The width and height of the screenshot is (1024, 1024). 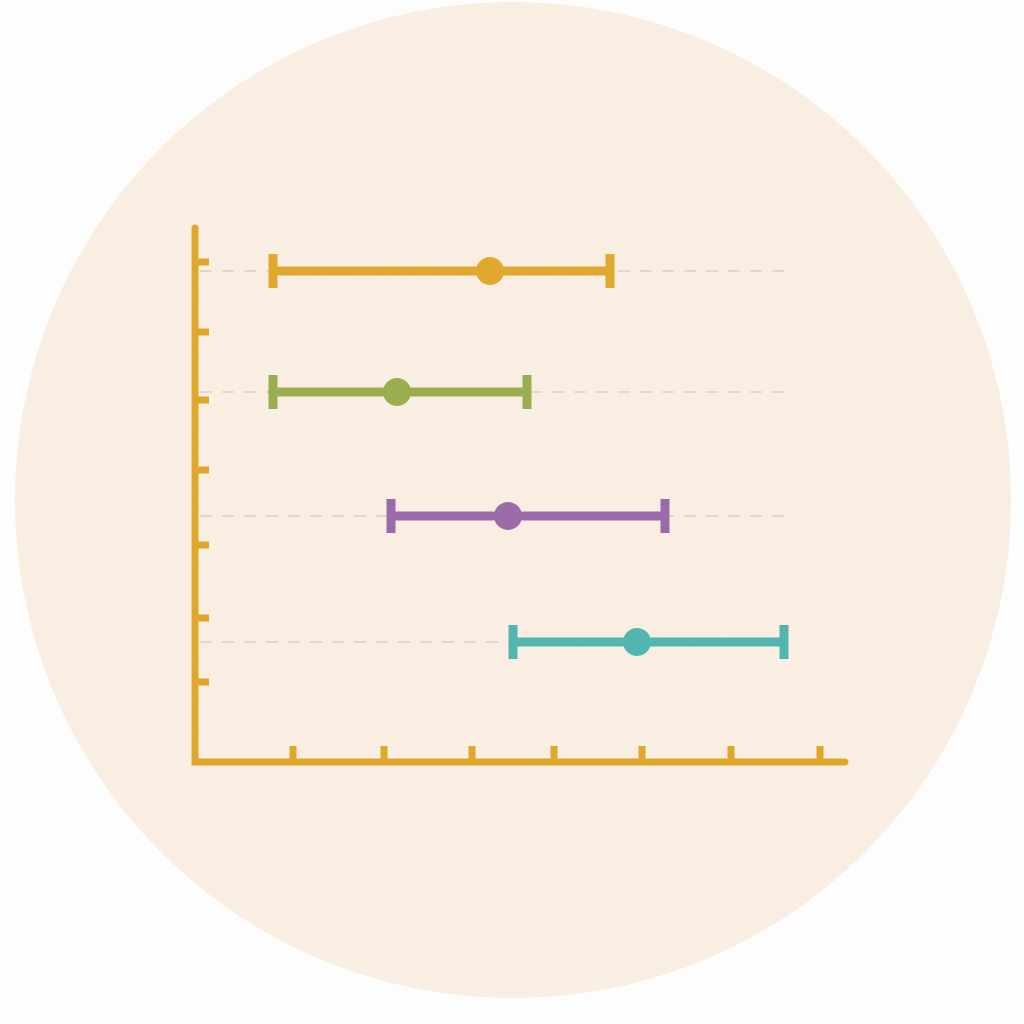 What do you see at coordinates (556, 754) in the screenshot?
I see `x-axis-tick-group` at bounding box center [556, 754].